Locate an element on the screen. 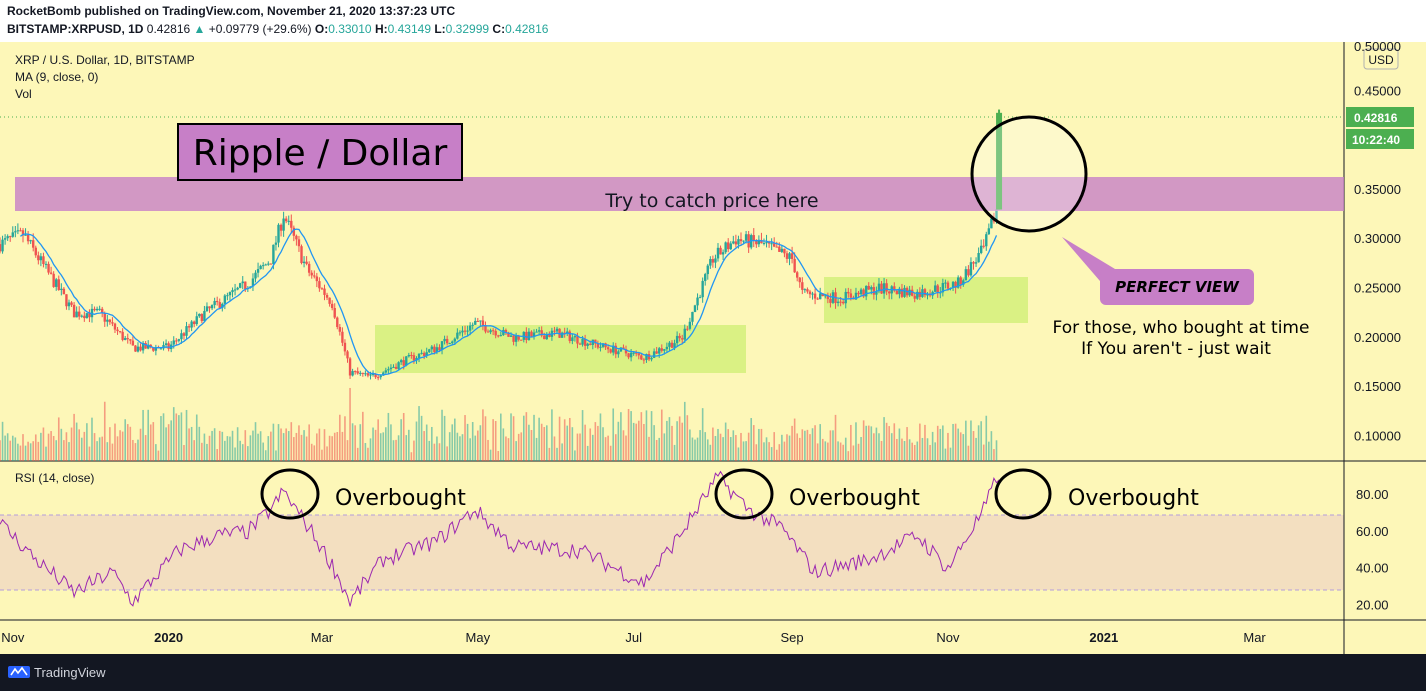 The image size is (1426, 691). note-line-2: If You aren't - just wait is located at coordinates (1176, 349).